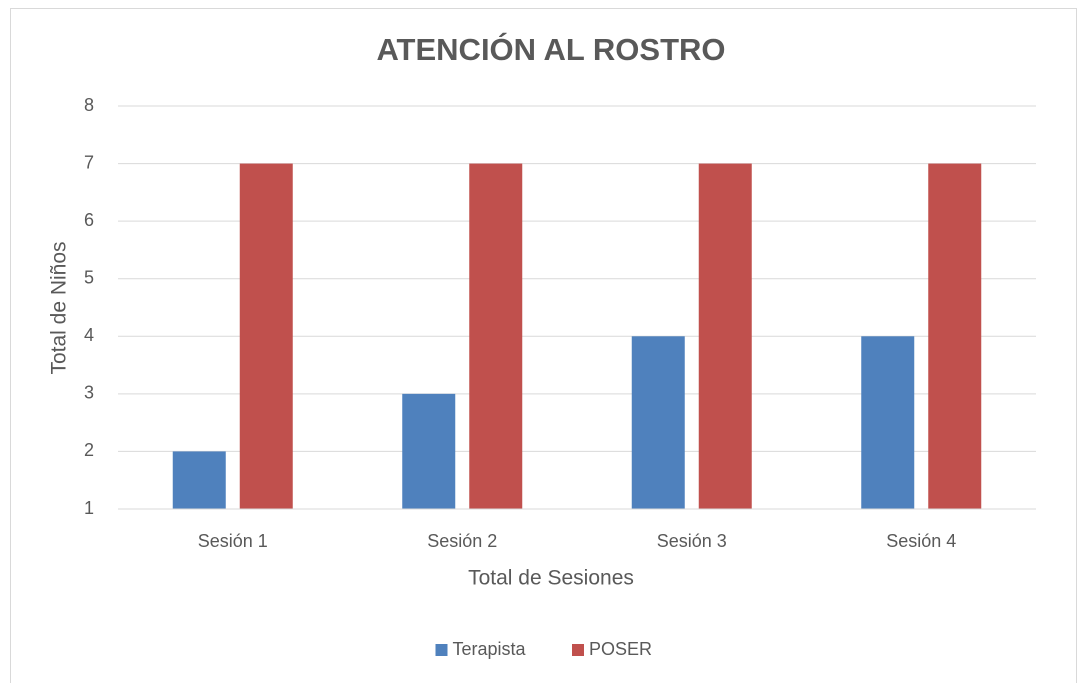 Image resolution: width=1086 pixels, height=683 pixels. I want to click on y-tick-label: 4, so click(89, 335).